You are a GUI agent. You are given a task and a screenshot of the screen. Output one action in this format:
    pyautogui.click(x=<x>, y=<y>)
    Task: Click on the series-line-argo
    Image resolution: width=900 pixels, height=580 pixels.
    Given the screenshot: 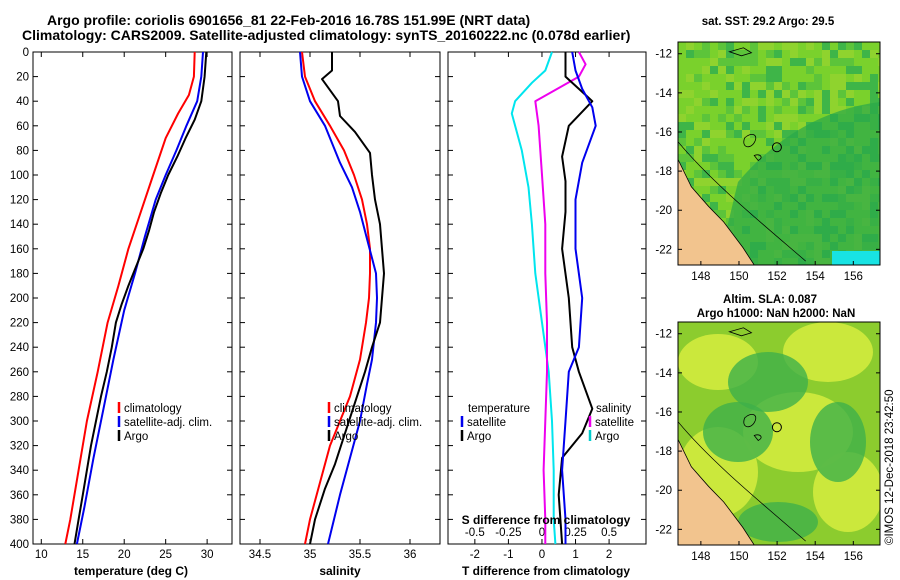 What is the action you would take?
    pyautogui.click(x=347, y=298)
    